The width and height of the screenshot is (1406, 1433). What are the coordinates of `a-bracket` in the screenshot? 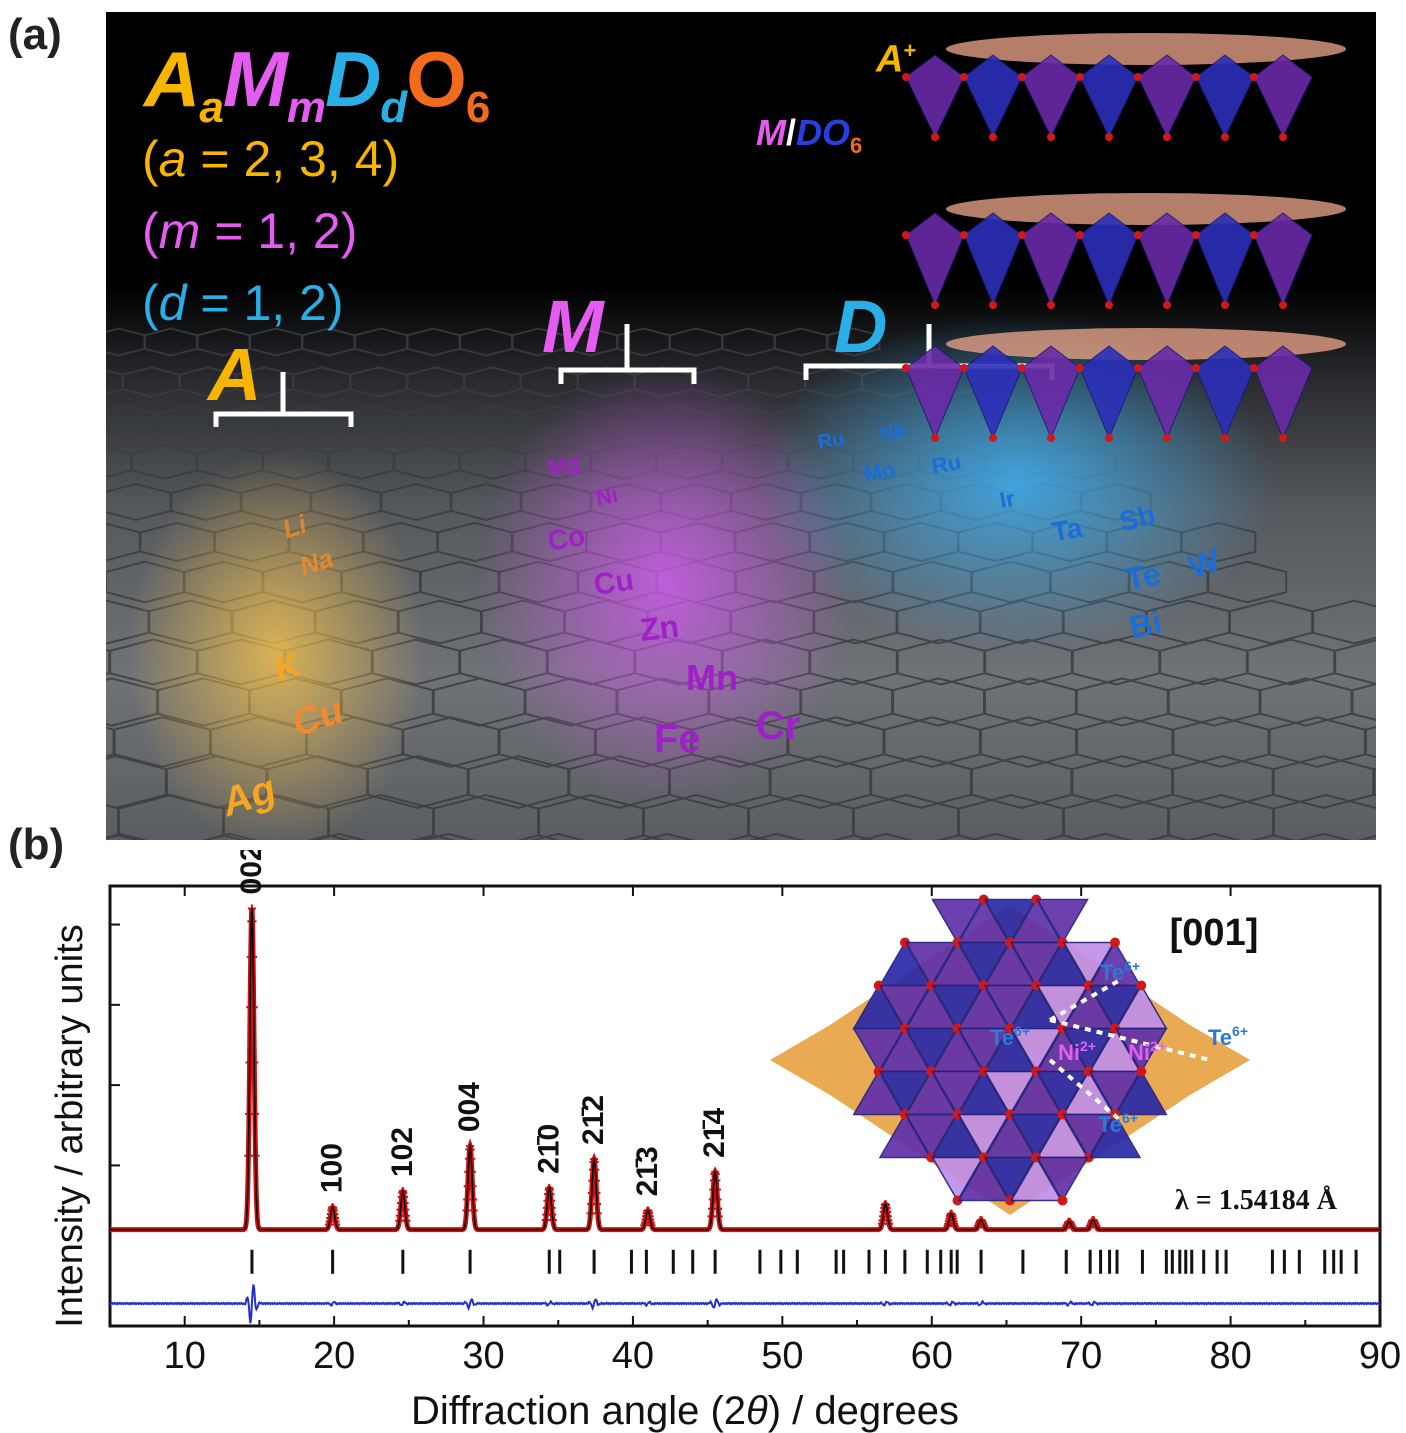 It's located at (283, 399).